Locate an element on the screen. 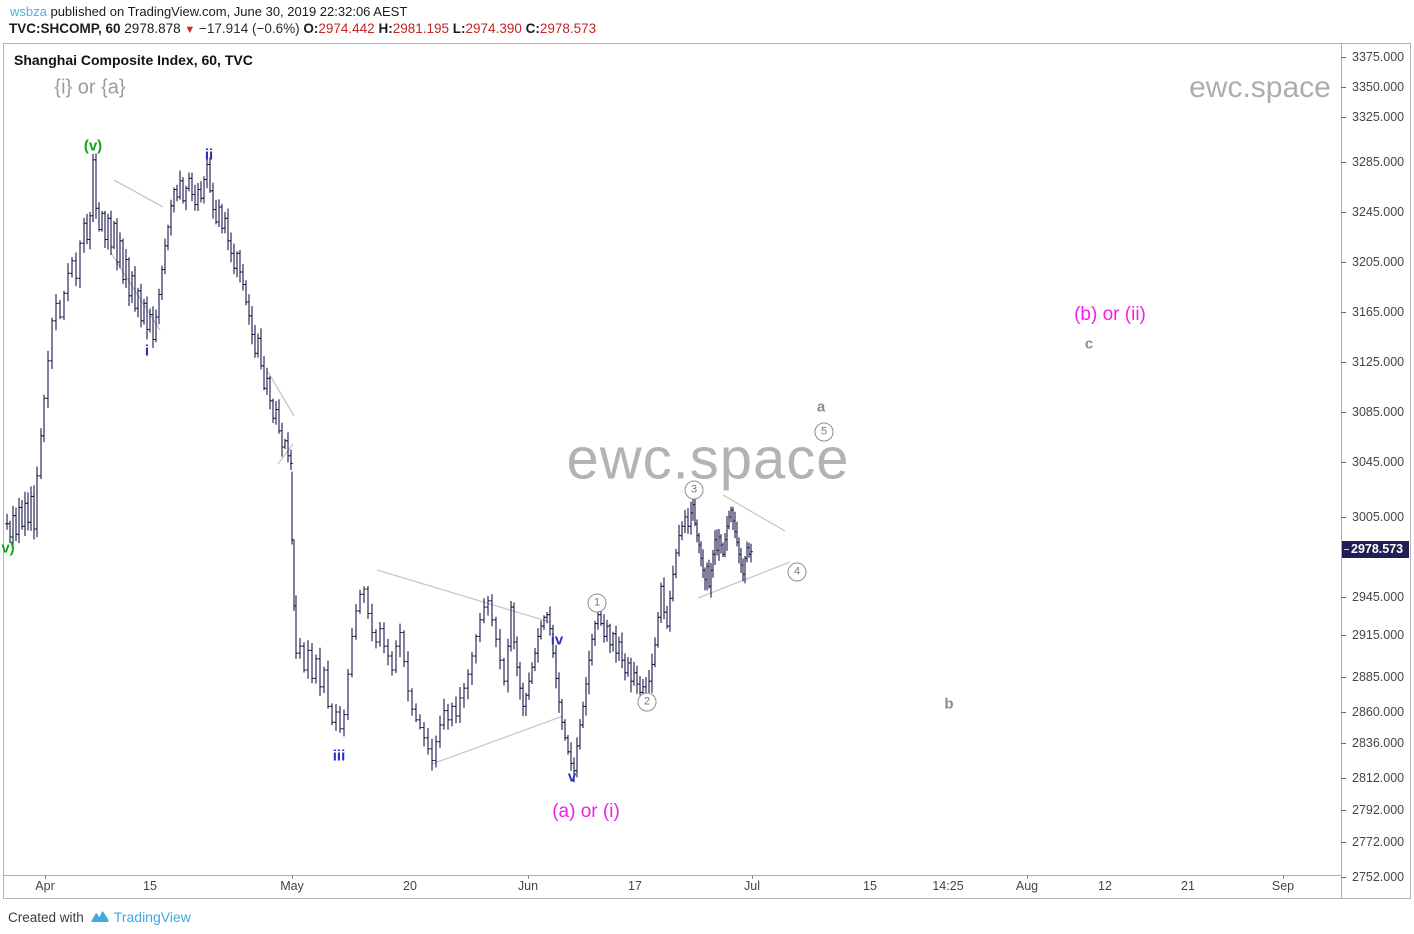 The image size is (1414, 934). price-tick-label: 2752.000 is located at coordinates (1378, 877).